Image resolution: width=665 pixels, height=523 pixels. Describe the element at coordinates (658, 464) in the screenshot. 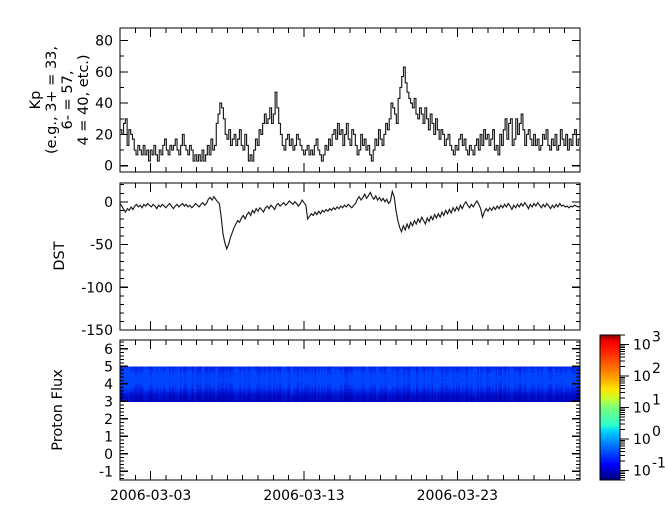

I see `colorbar-tick-exponent-0: -1` at that location.